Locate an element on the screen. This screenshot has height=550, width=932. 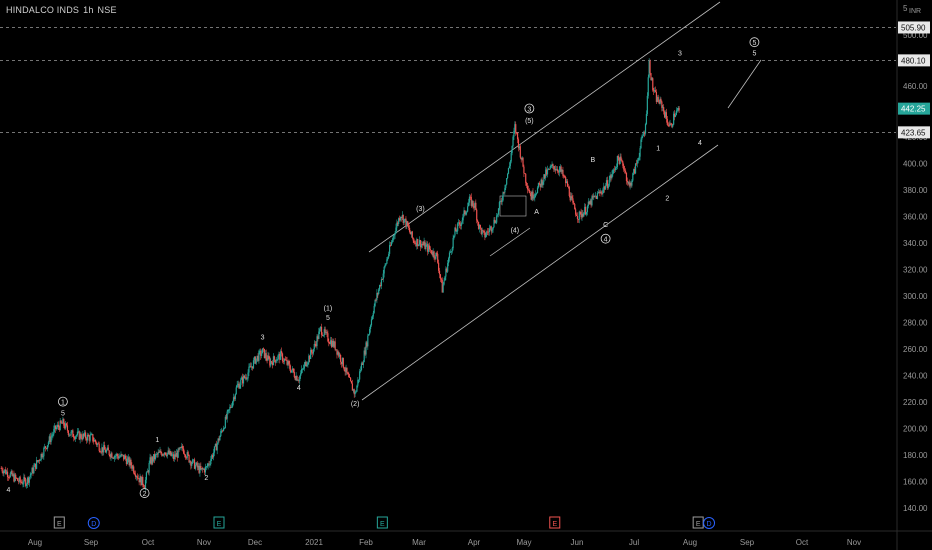
last-price-label: 442.25 is located at coordinates (913, 109).